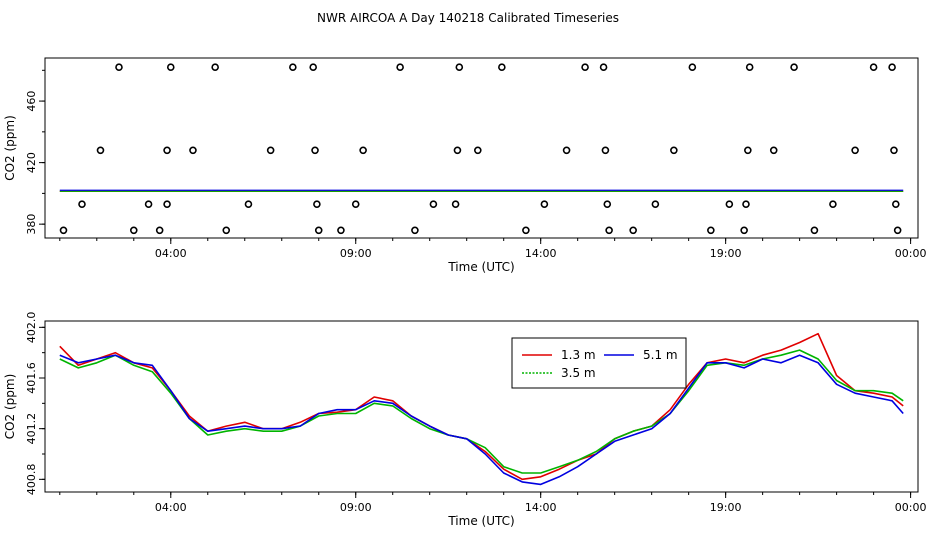 Image resolution: width=936 pixels, height=540 pixels. What do you see at coordinates (31, 101) in the screenshot?
I see `y-tick-label: 460` at bounding box center [31, 101].